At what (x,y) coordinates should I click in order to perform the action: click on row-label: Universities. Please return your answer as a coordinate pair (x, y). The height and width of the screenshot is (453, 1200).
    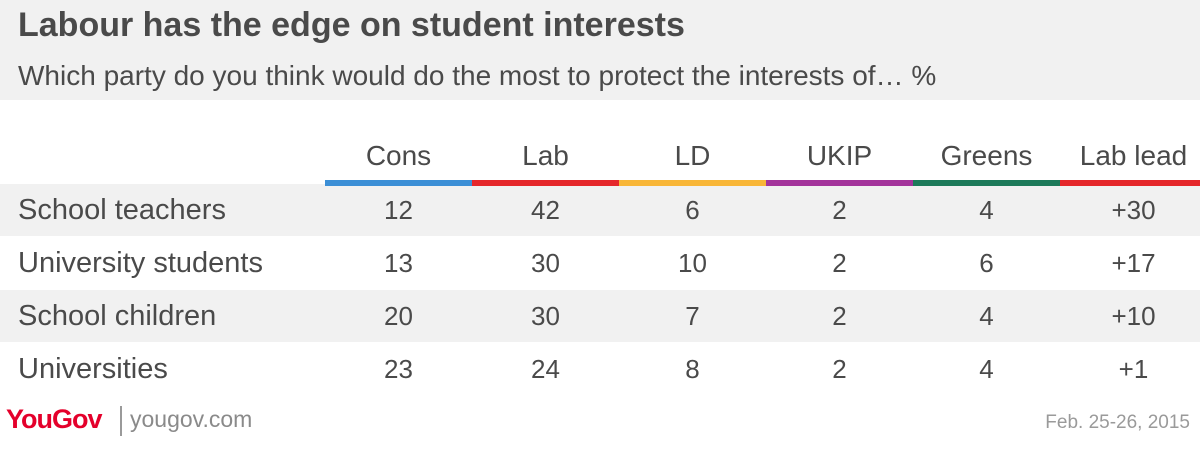
    Looking at the image, I should click on (93, 369).